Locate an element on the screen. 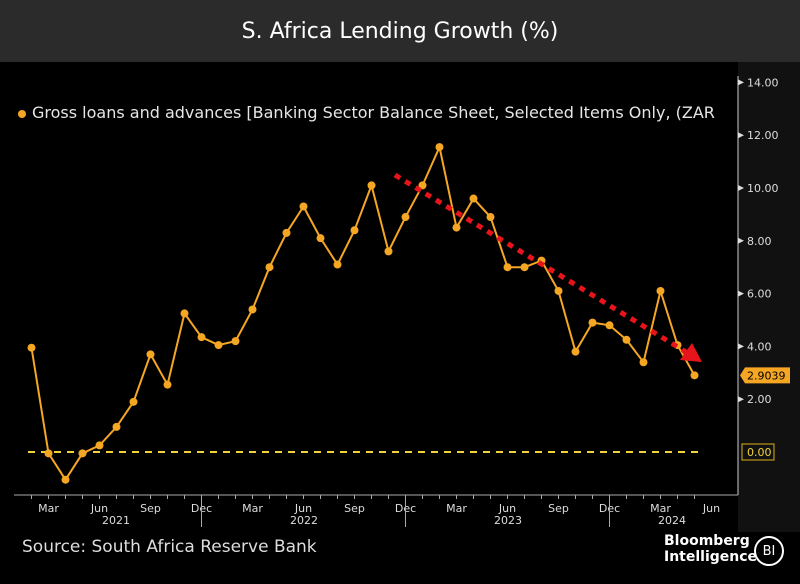  x-year-label: 2023 is located at coordinates (508, 520).